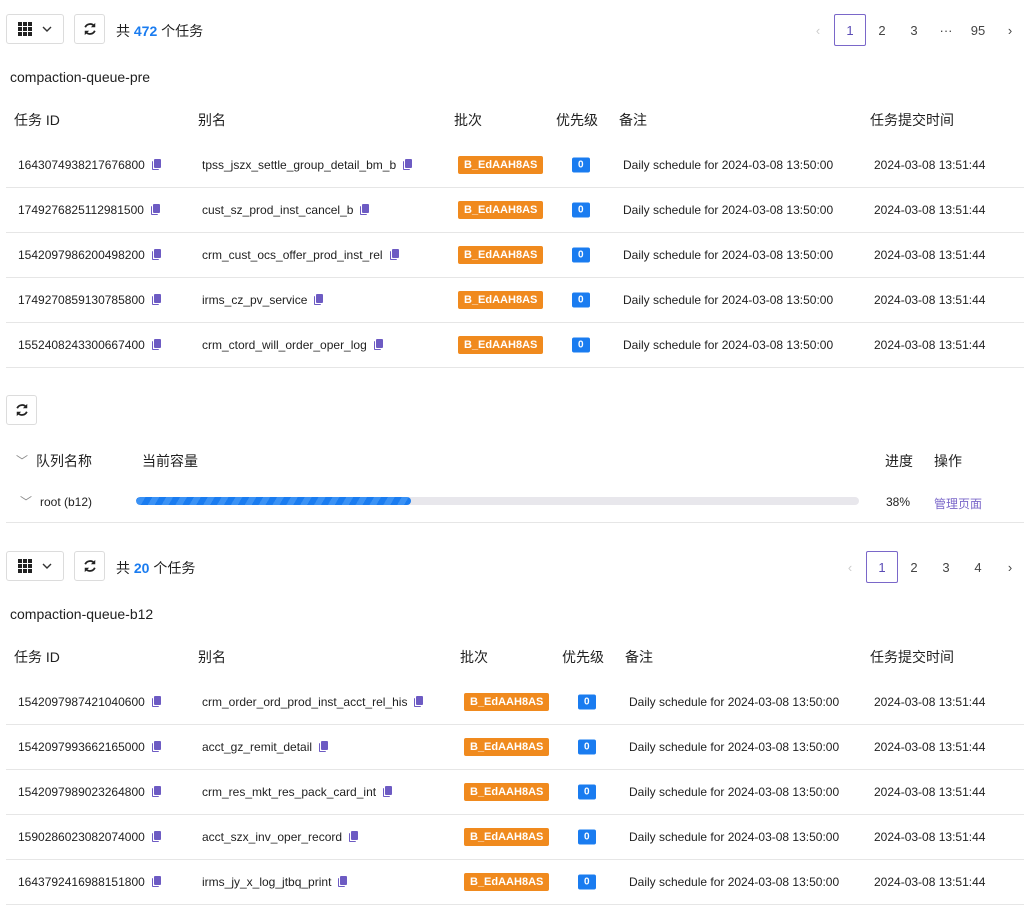 The height and width of the screenshot is (918, 1032). I want to click on task-alias: crm_res_mkt_res_pack_card_int, so click(289, 792).